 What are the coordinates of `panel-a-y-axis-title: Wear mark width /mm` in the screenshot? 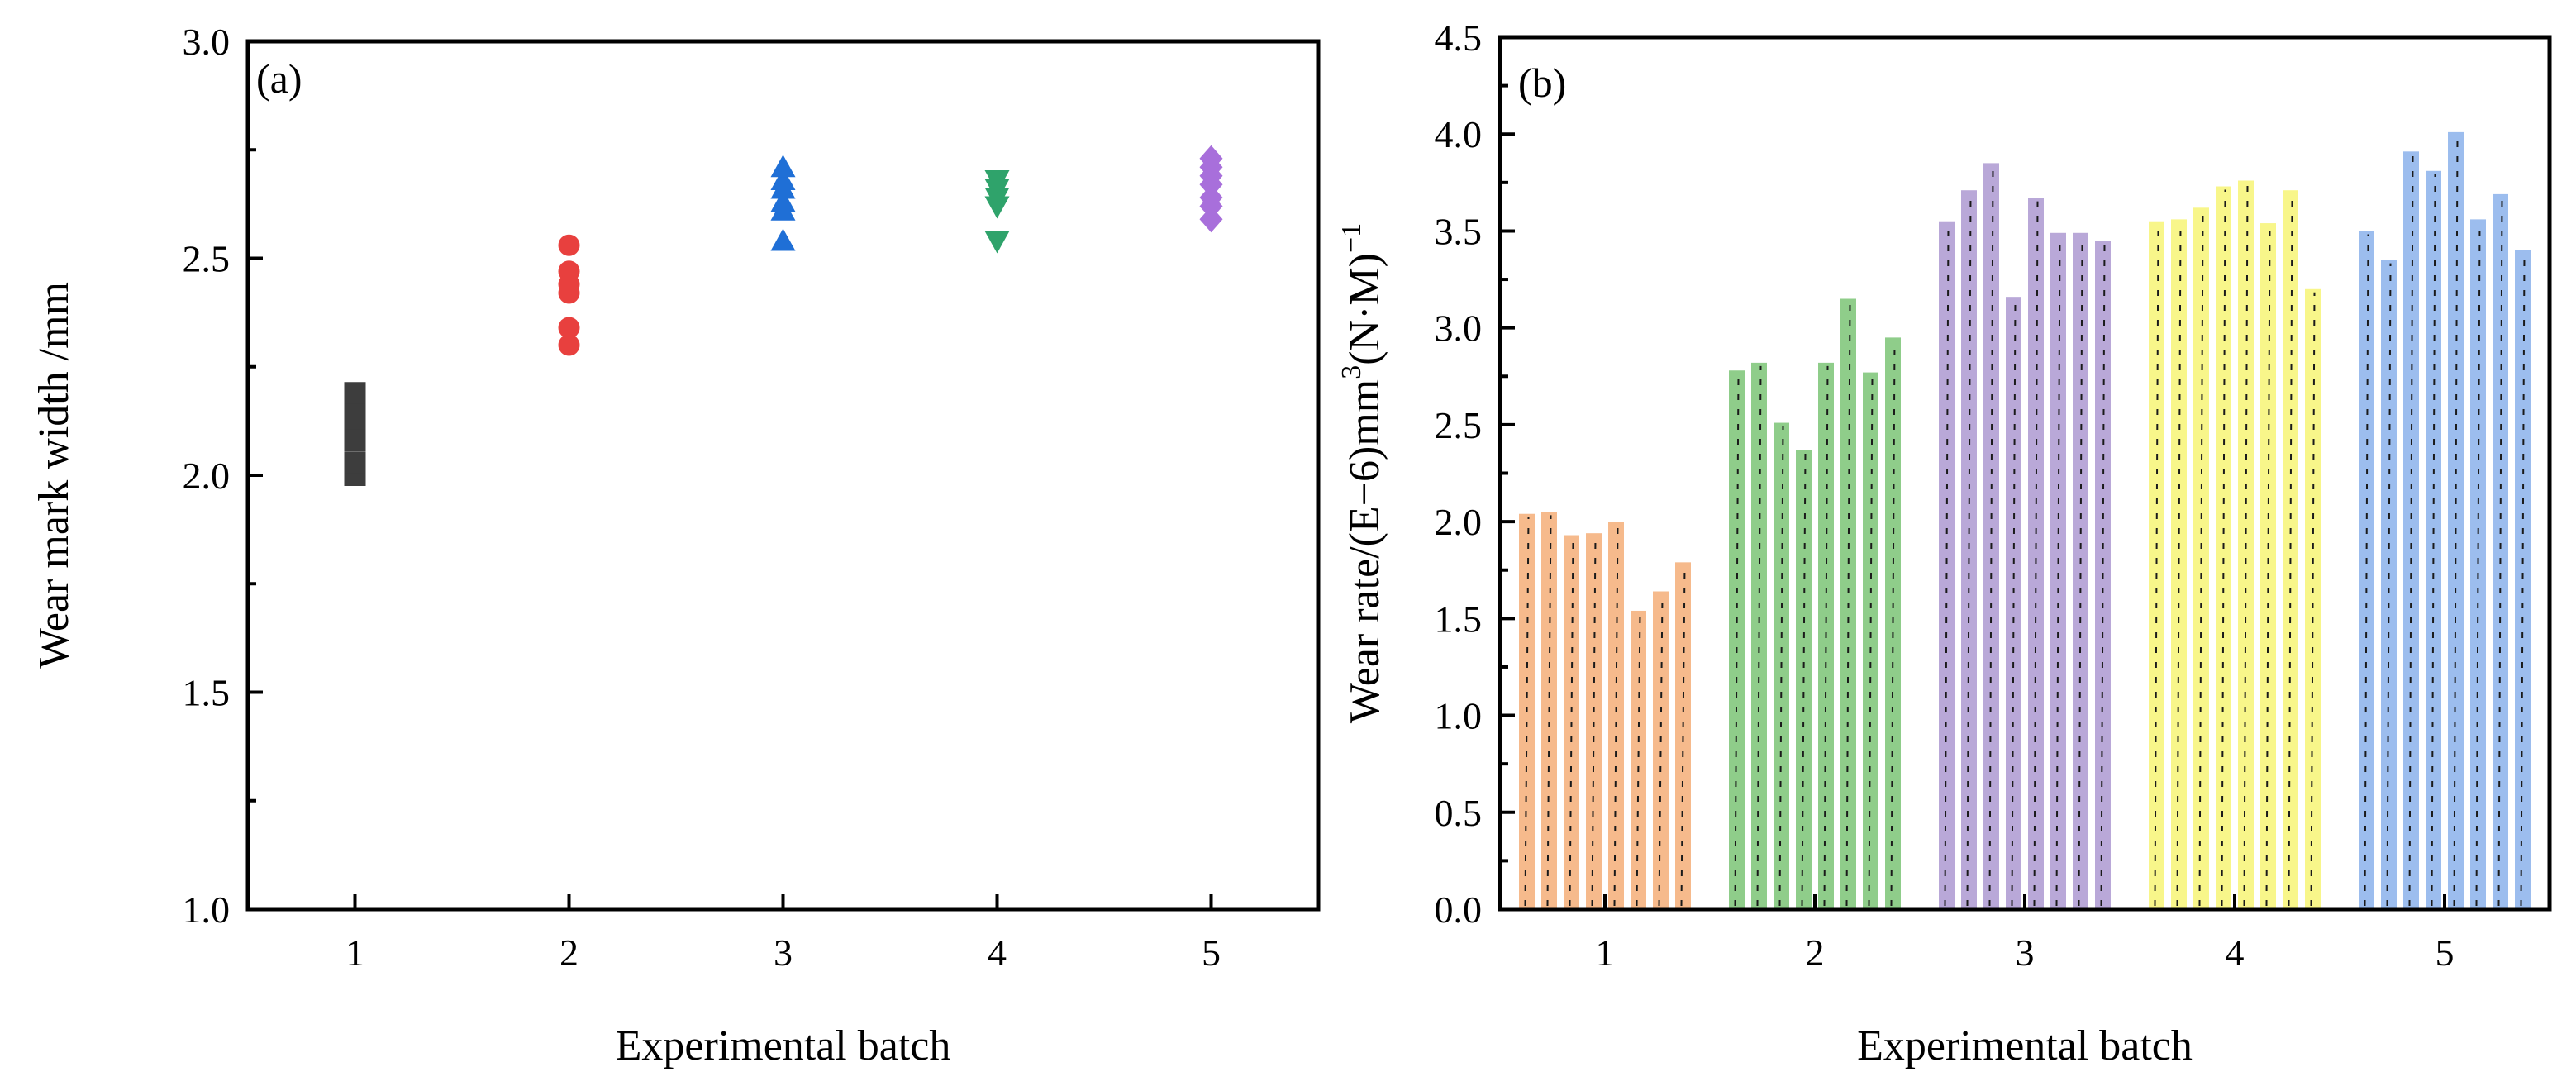 It's located at (55, 475).